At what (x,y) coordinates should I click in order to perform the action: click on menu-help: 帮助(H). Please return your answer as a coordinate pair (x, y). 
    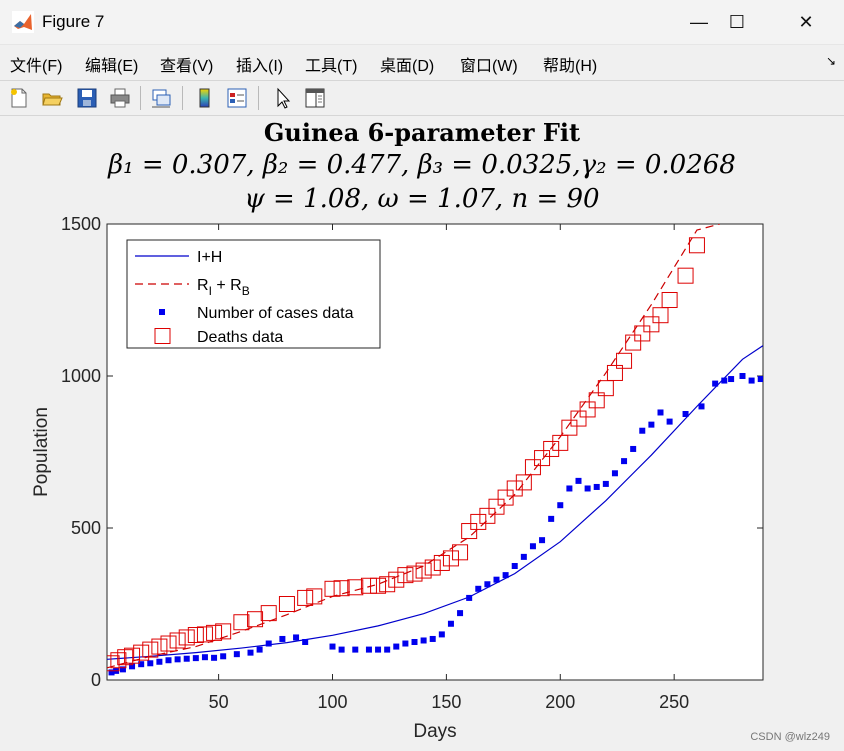
    Looking at the image, I should click on (570, 66).